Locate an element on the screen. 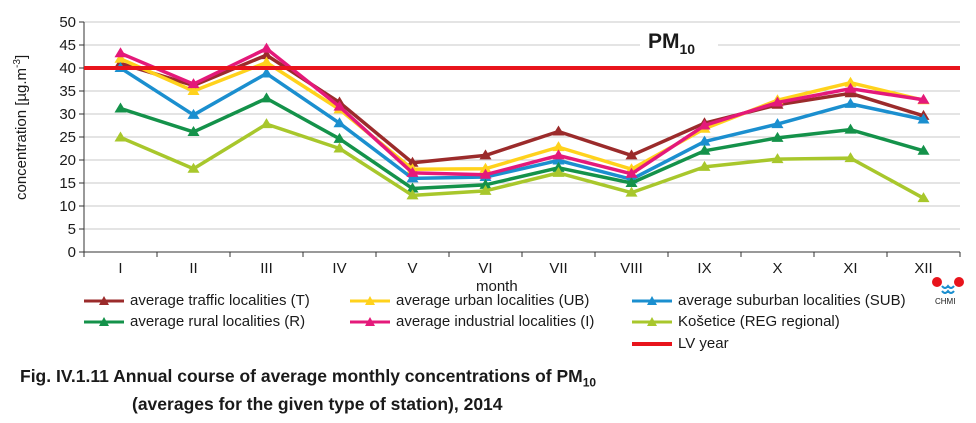 The width and height of the screenshot is (976, 423). chmi-logo is located at coordinates (948, 285).